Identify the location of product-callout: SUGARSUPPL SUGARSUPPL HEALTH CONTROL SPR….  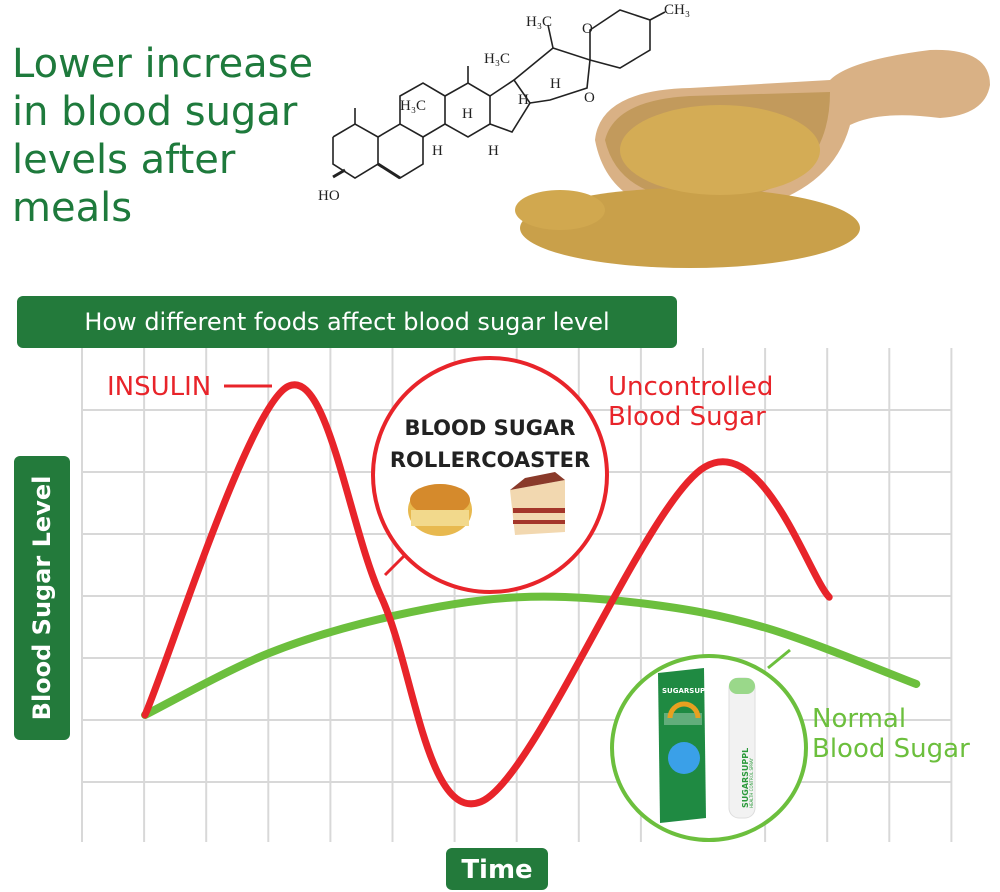
(709, 748).